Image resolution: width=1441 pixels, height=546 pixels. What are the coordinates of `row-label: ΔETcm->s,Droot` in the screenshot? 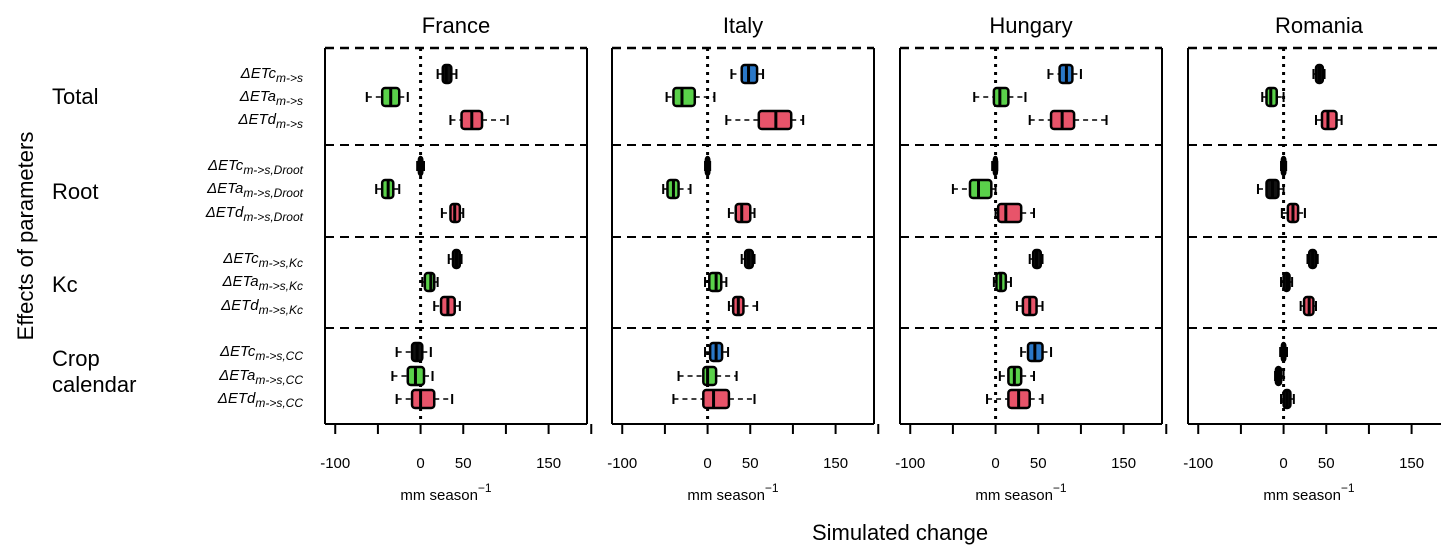 It's located at (255, 167).